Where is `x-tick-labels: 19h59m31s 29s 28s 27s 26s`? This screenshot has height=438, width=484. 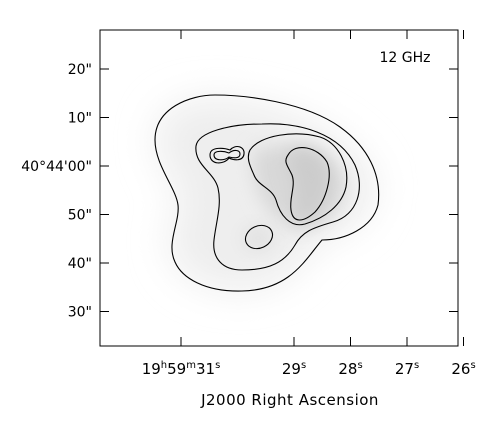
x-tick-labels: 19h59m31s 29s 28s 27s 26s is located at coordinates (309, 369).